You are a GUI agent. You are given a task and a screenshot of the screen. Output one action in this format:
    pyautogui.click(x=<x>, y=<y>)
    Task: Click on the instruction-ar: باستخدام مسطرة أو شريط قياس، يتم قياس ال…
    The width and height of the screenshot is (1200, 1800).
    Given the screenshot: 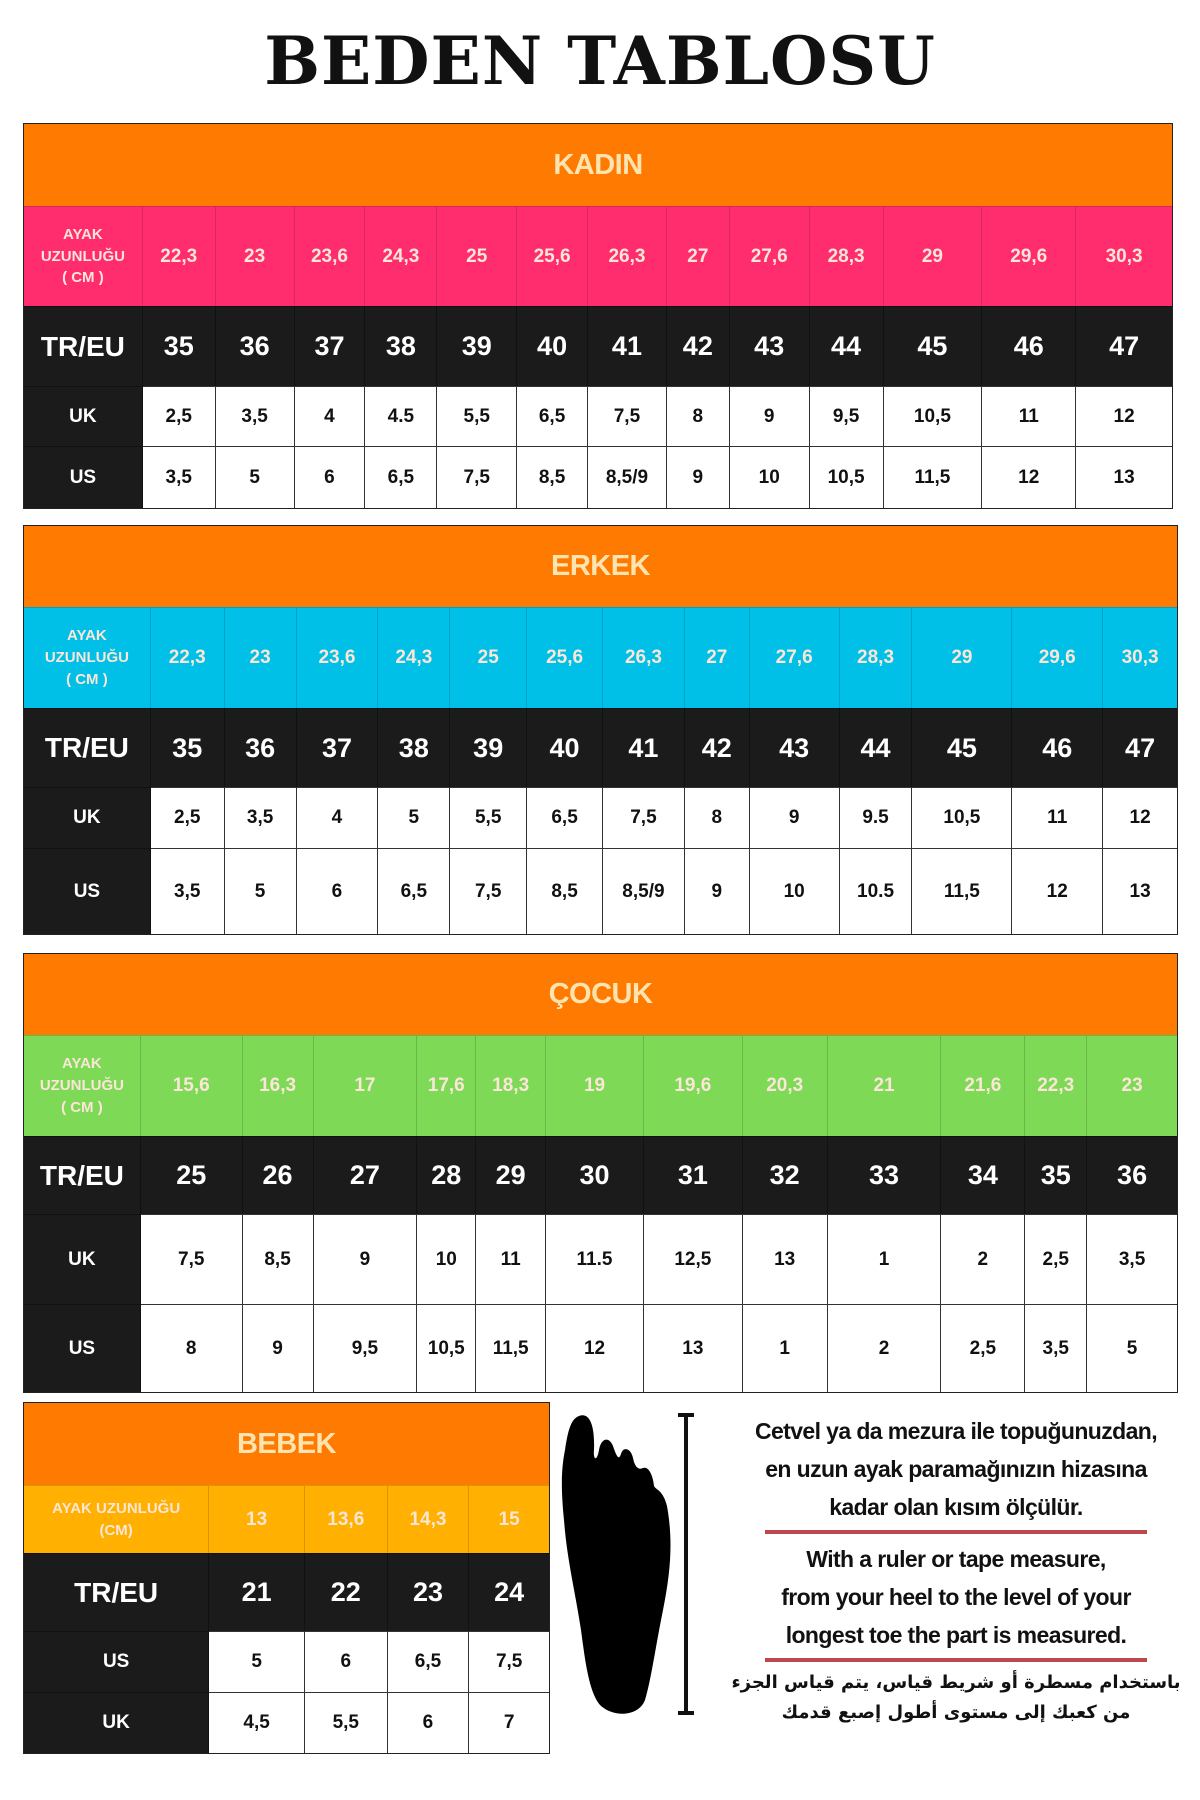 What is the action you would take?
    pyautogui.click(x=956, y=1698)
    